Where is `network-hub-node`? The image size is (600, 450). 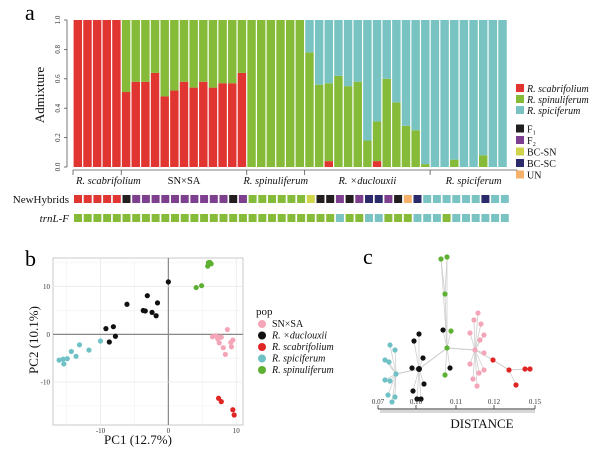
network-hub-node is located at coordinates (396, 374).